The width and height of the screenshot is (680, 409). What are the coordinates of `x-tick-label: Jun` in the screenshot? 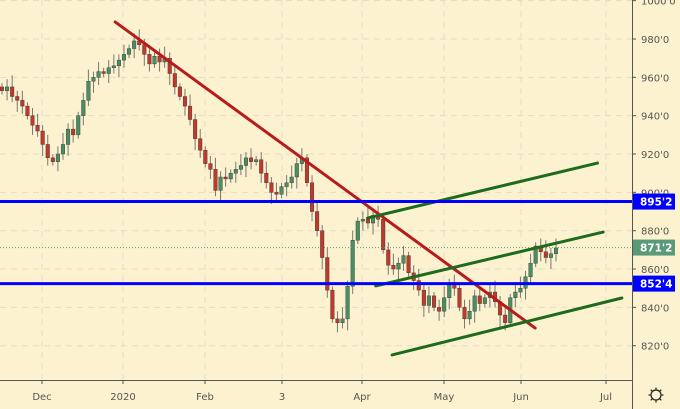 It's located at (520, 397).